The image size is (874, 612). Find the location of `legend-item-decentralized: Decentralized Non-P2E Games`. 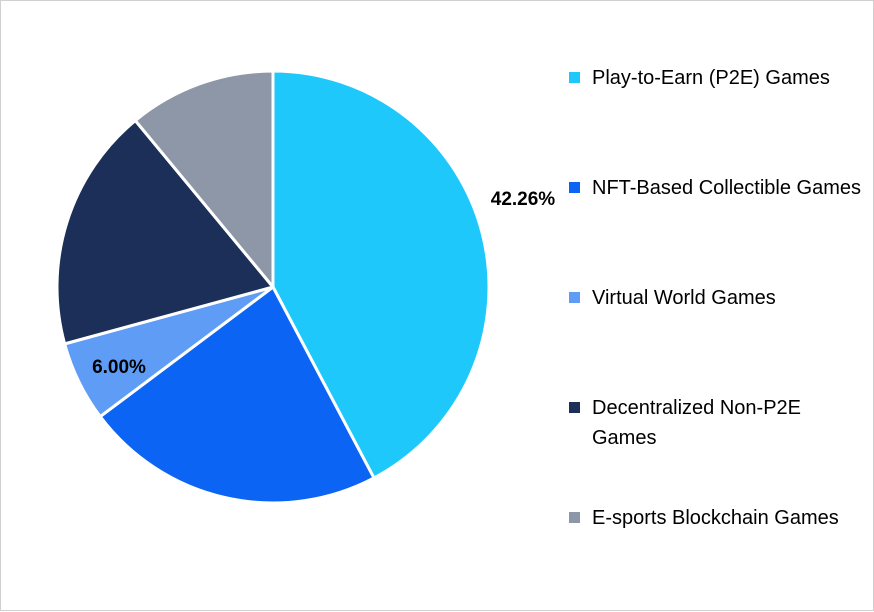

legend-item-decentralized: Decentralized Non-P2E Games is located at coordinates (715, 423).